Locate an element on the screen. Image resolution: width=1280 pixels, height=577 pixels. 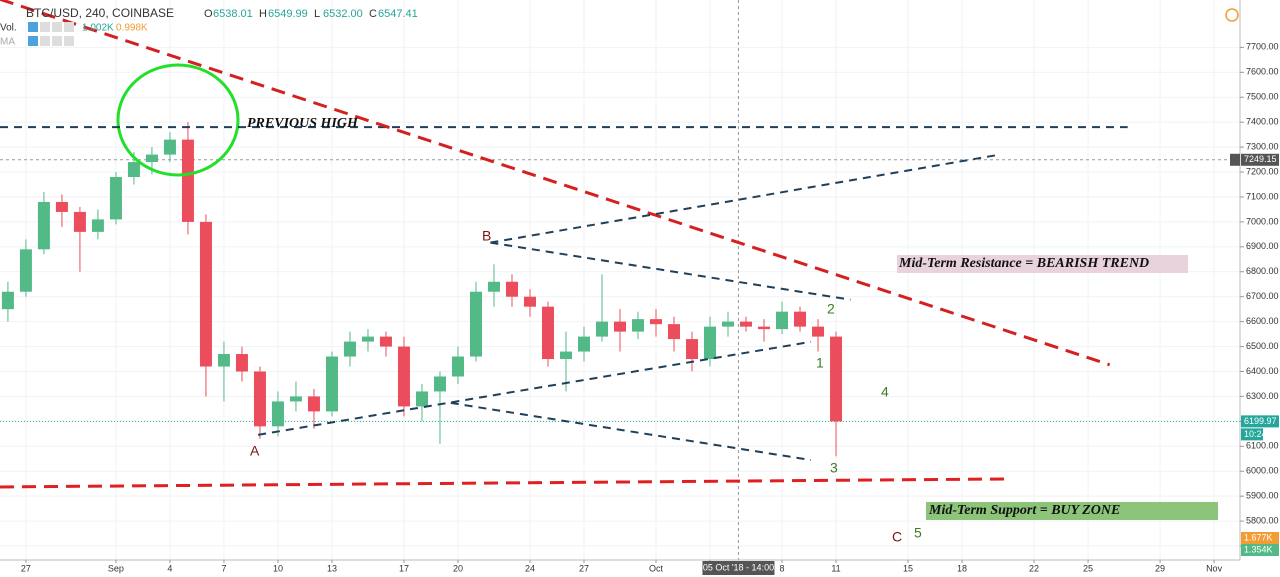
annotation: PREVIOUS HIGH is located at coordinates (303, 123).